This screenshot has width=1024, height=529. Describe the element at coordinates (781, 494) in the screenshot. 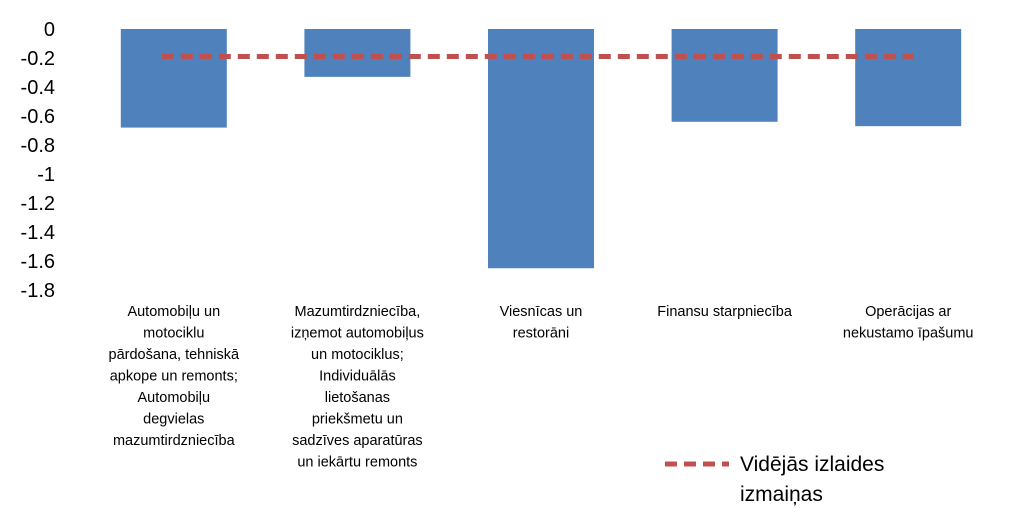

I see `legend-label: izmaiņas` at that location.